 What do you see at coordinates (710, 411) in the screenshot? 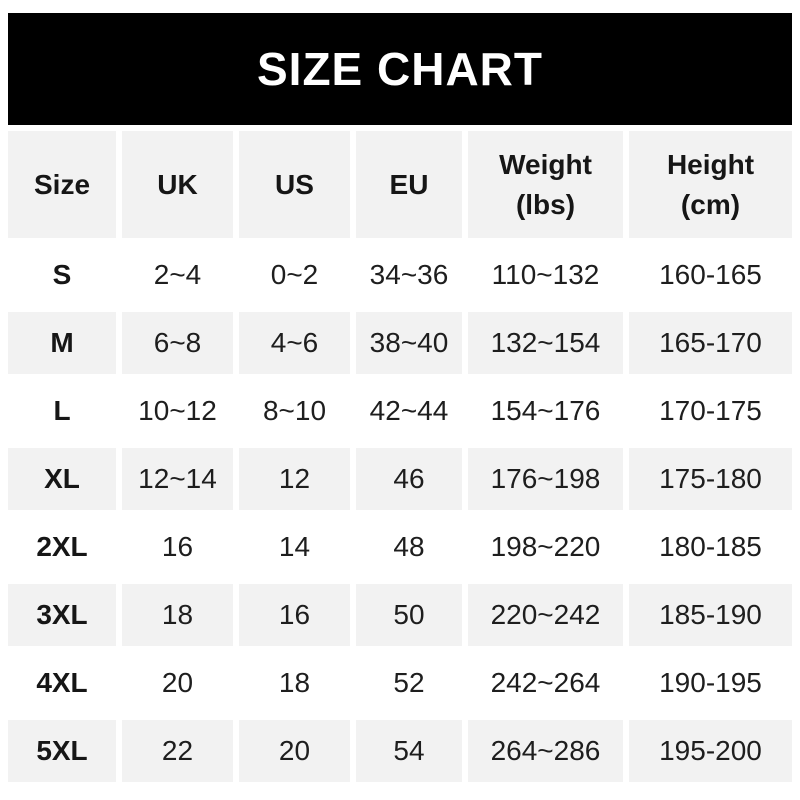
I see `table-cell-height: 170-175` at bounding box center [710, 411].